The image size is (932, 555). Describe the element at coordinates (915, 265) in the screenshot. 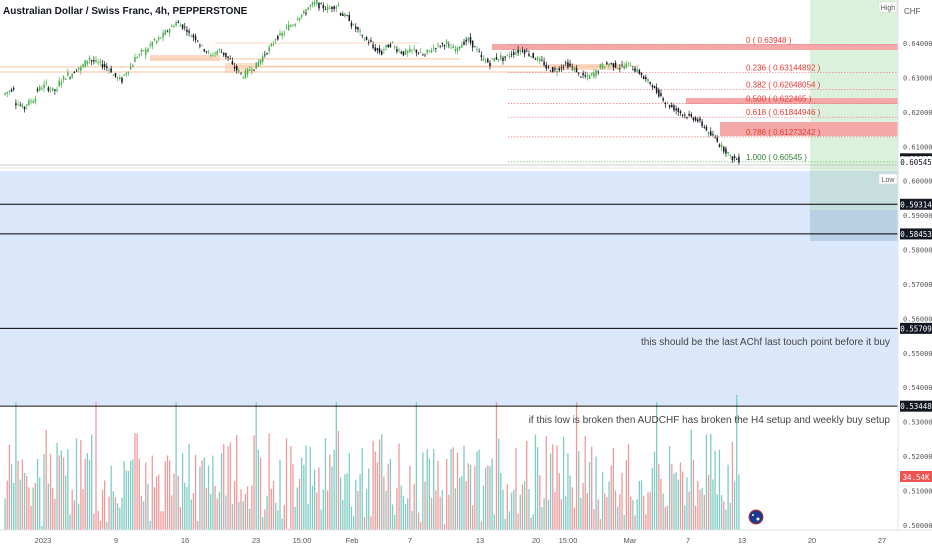

I see `price-axis` at that location.